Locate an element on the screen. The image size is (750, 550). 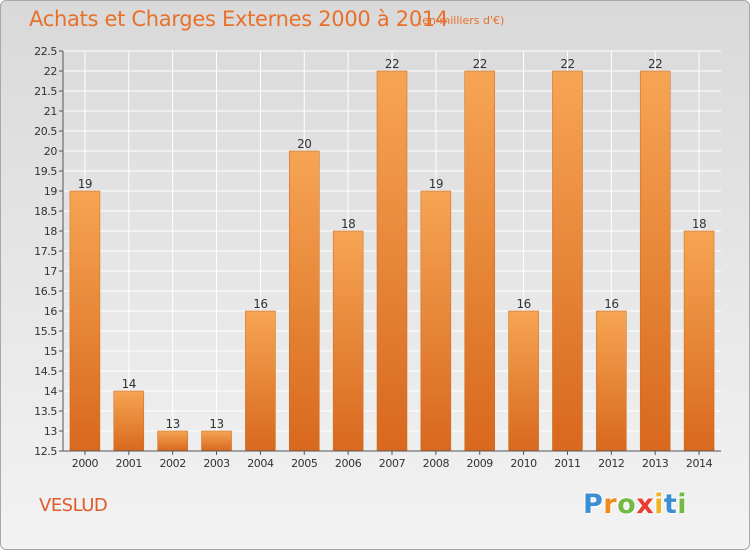
bar-2014 is located at coordinates (699, 341).